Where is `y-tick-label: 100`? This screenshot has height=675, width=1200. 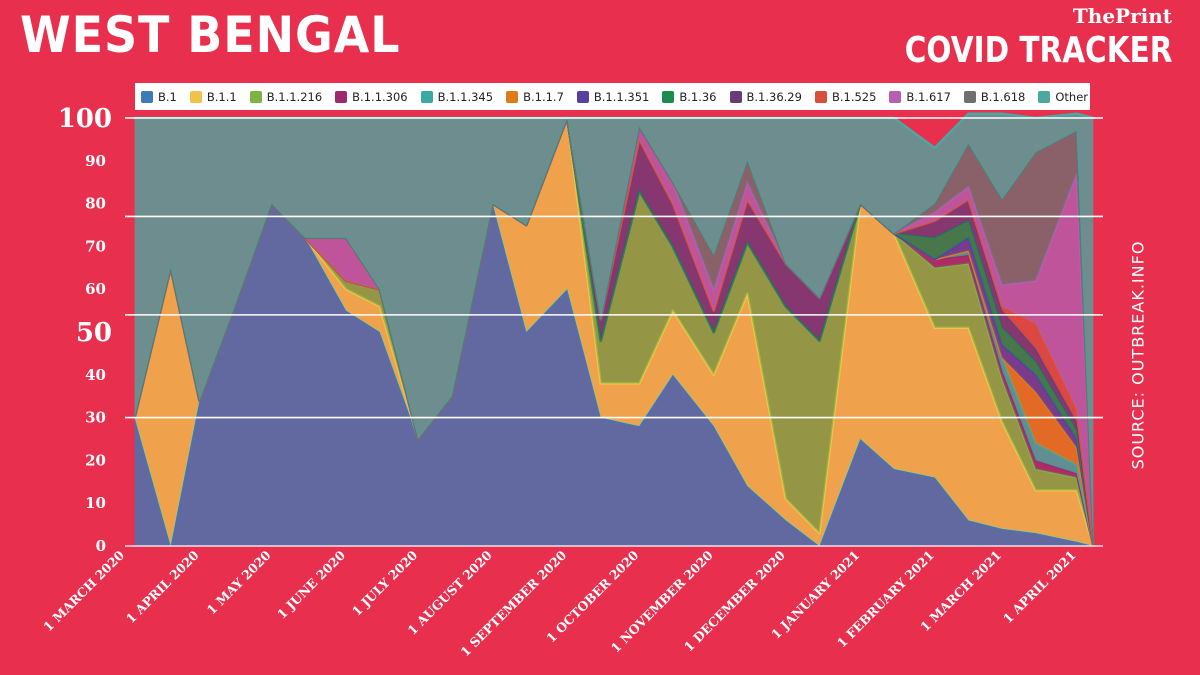
y-tick-label: 100 is located at coordinates (85, 119).